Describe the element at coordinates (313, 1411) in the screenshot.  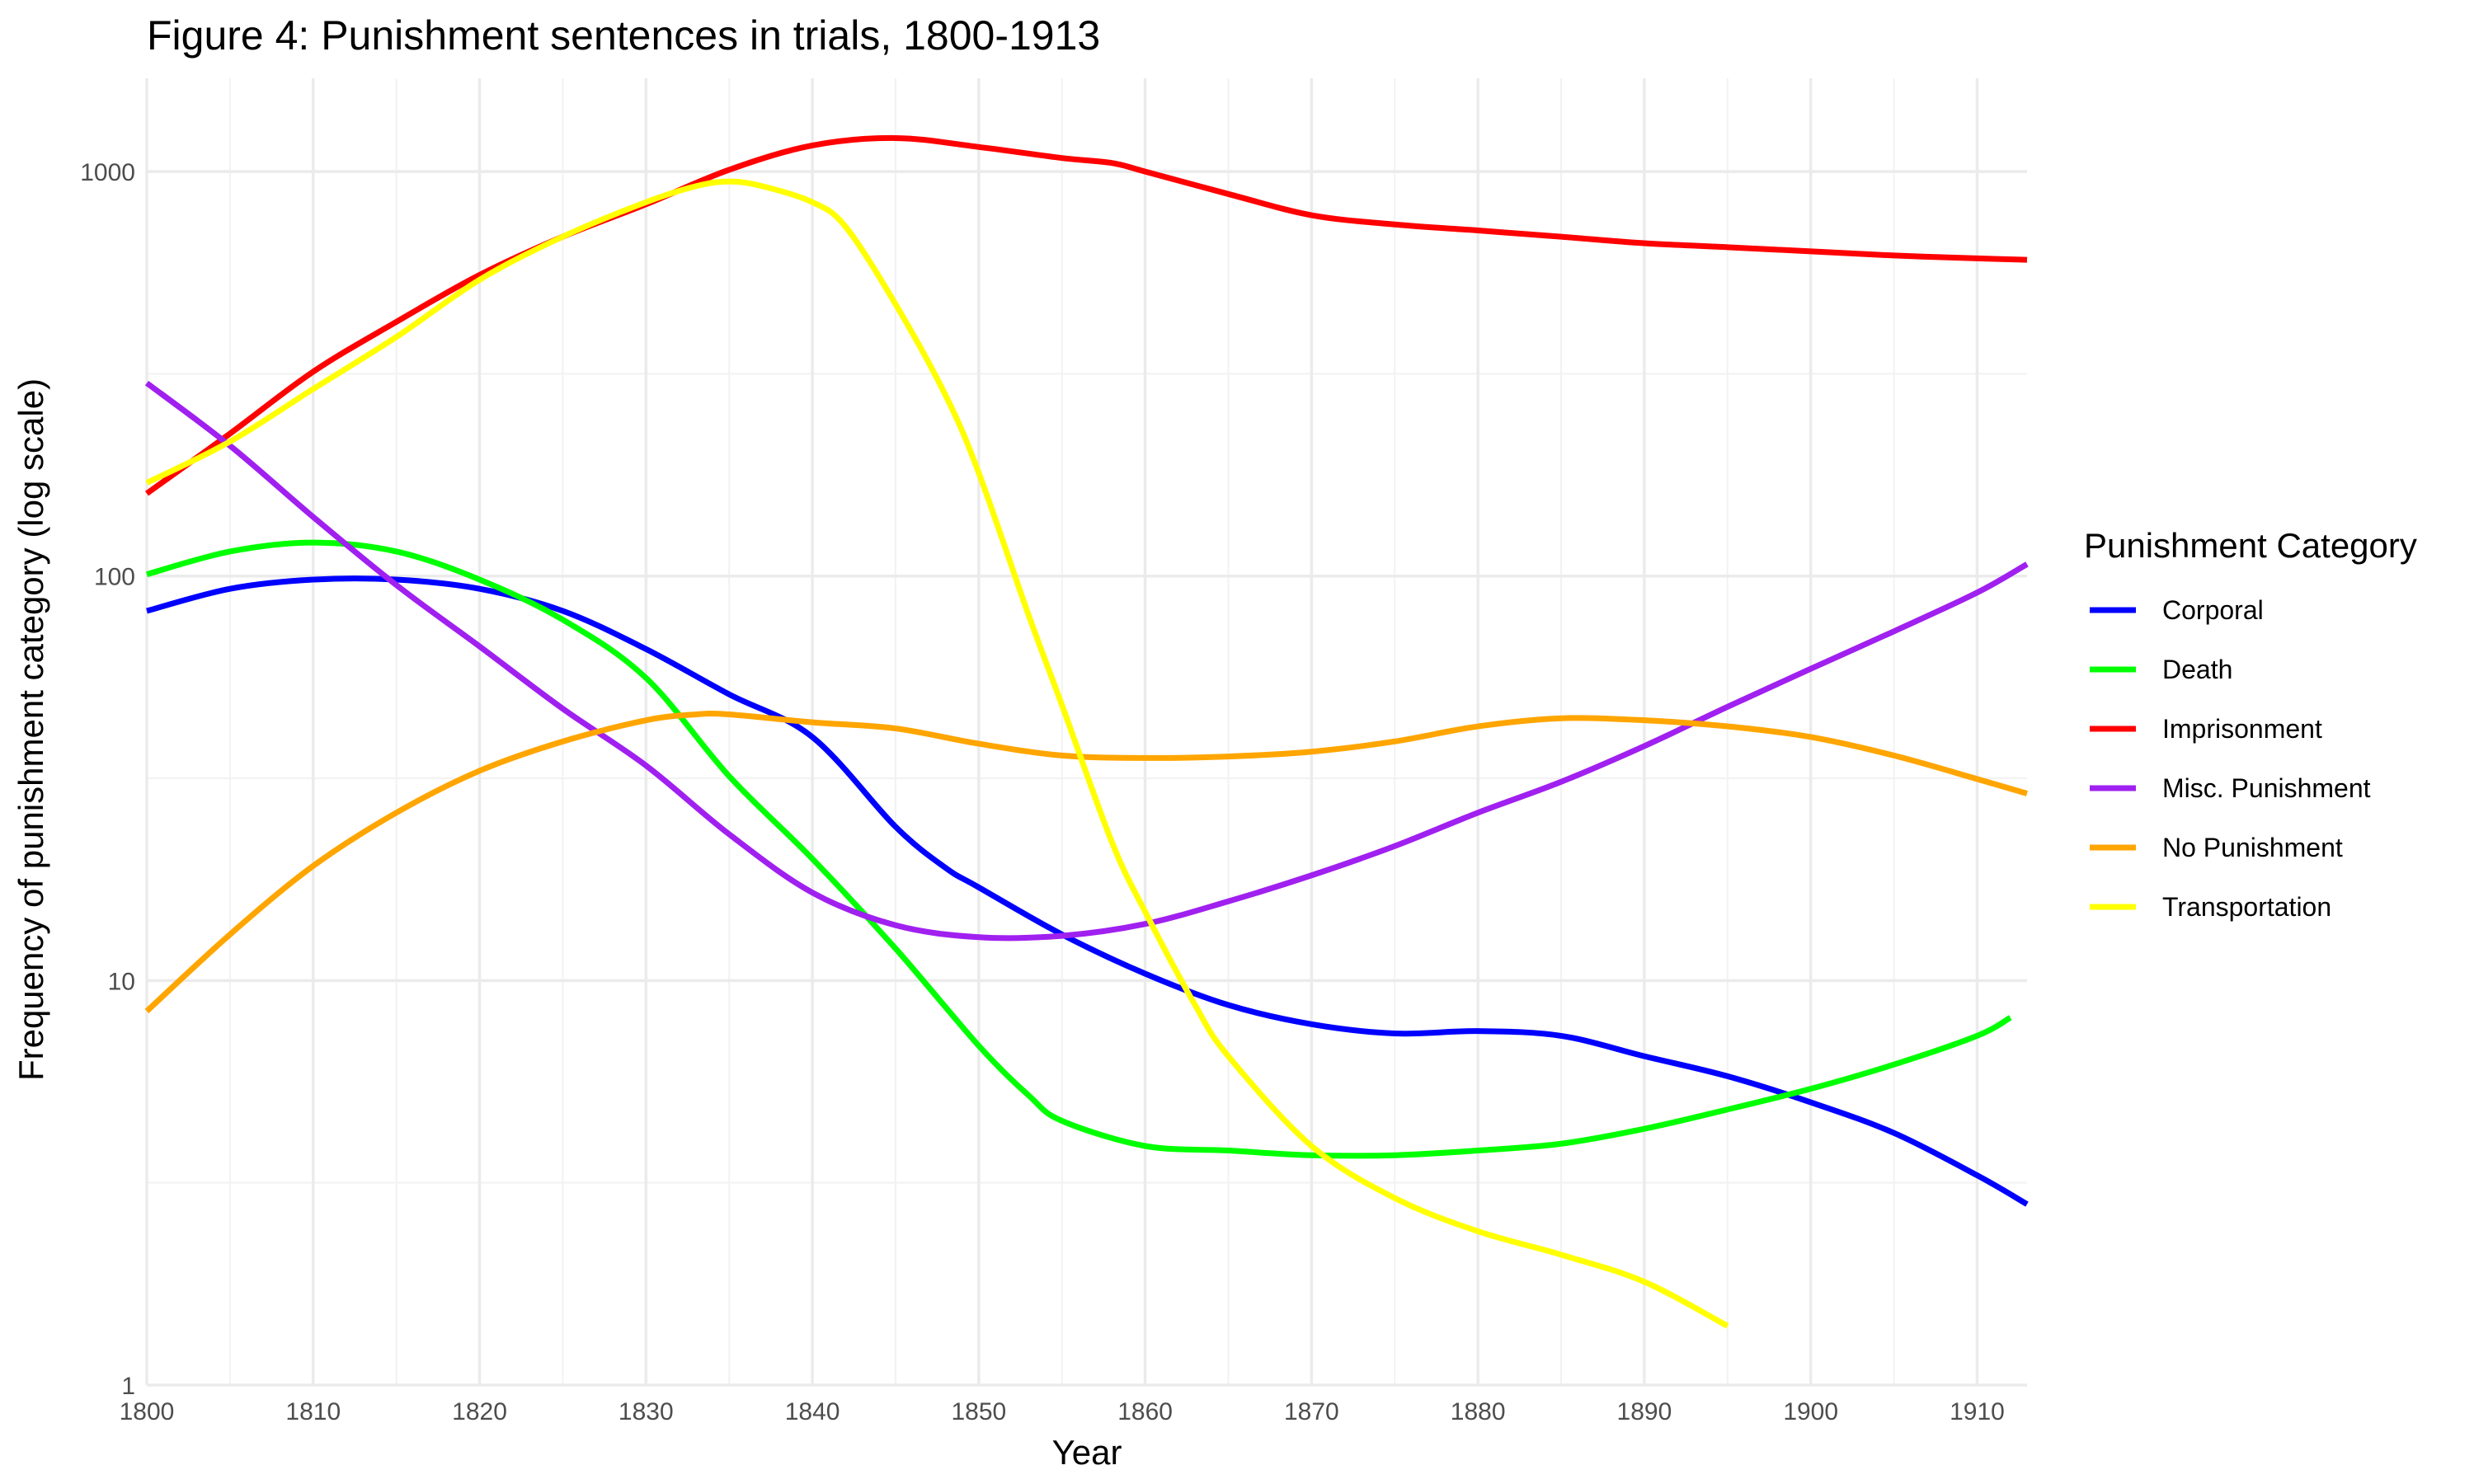
I see `x-tick-label: 1810` at that location.